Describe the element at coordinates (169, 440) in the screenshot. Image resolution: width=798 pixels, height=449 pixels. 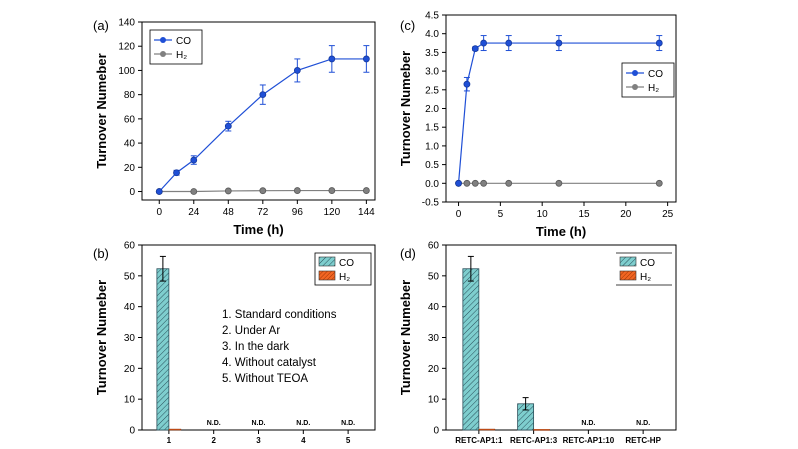
I see `x-tick-label: 1` at that location.